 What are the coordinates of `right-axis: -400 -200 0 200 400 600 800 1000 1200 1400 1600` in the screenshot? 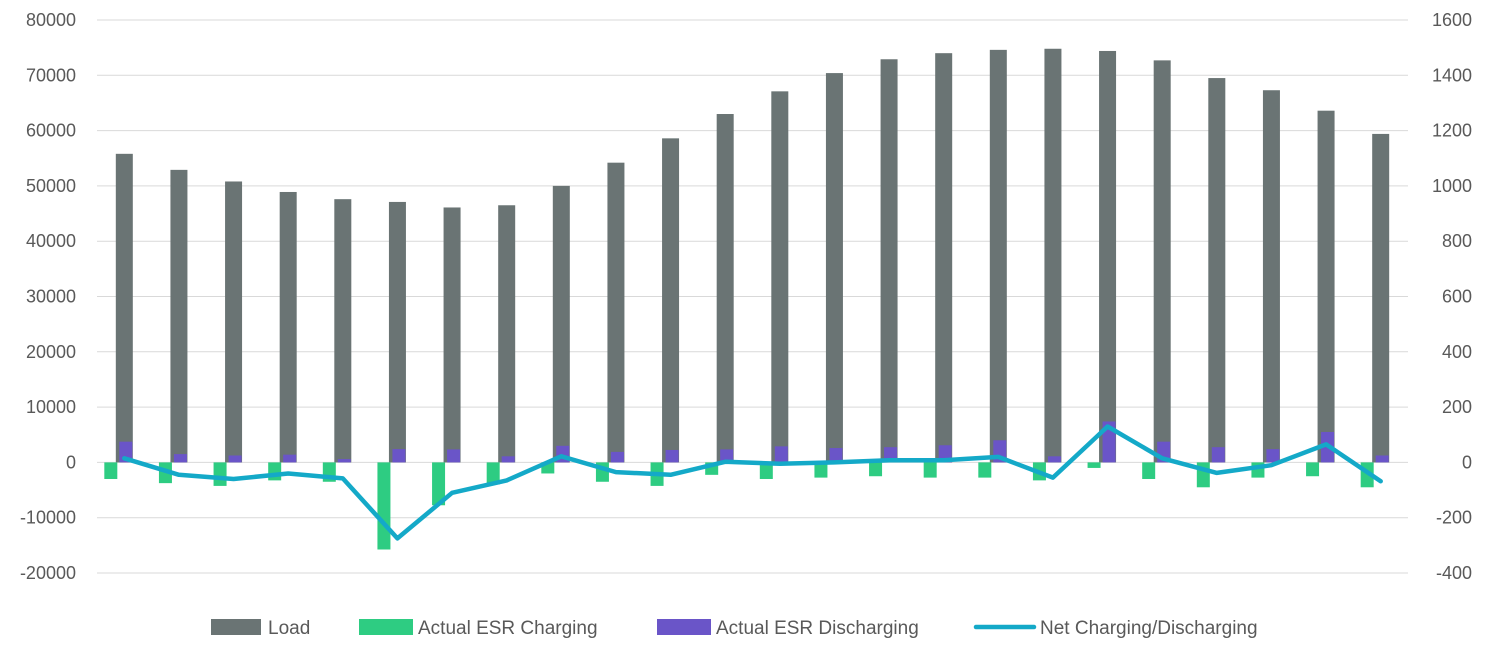 It's located at (1452, 296).